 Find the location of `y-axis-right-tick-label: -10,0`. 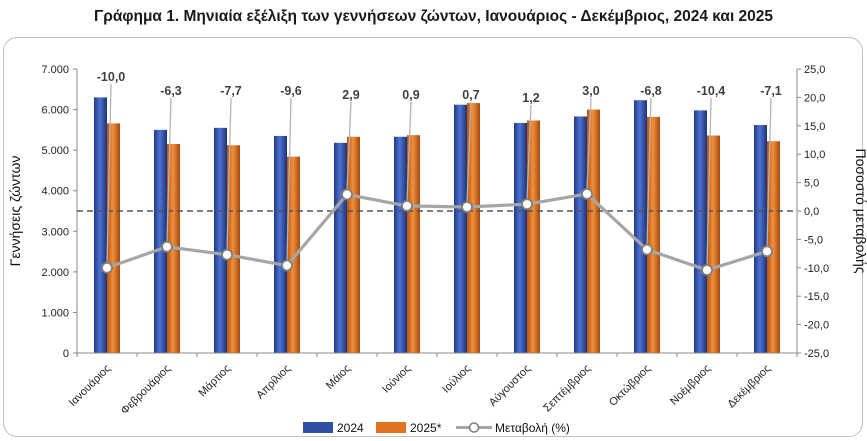

y-axis-right-tick-label: -10,0 is located at coordinates (816, 269).